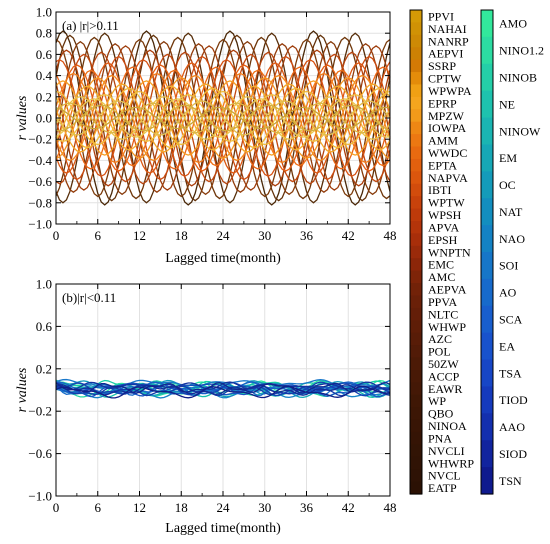  Describe the element at coordinates (223, 528) in the screenshot. I see `panel-b-xlabel: Lagged time(month)` at that location.